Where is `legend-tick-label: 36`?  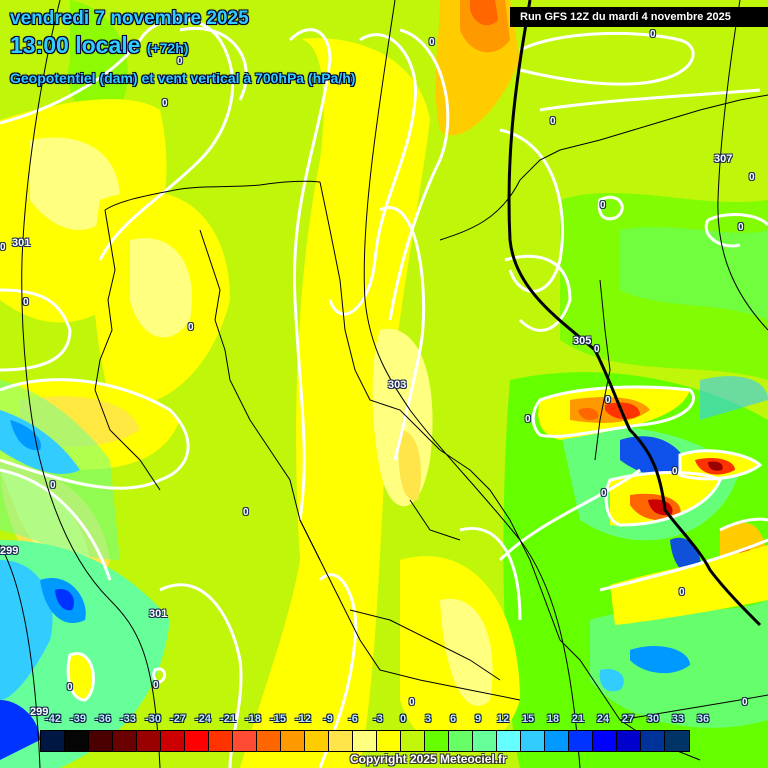
legend-tick-label: 36 is located at coordinates (703, 719).